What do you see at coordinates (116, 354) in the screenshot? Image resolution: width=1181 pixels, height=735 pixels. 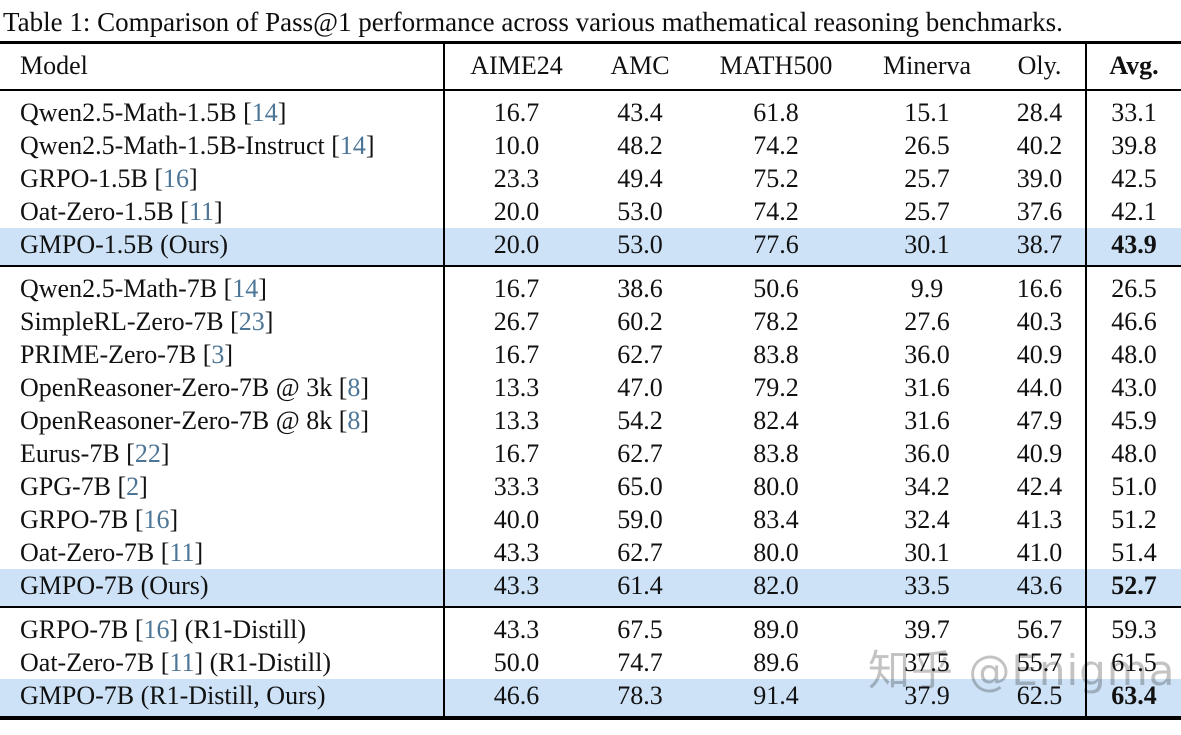 I see `model-name-text: PRIME-Zero-7B [` at bounding box center [116, 354].